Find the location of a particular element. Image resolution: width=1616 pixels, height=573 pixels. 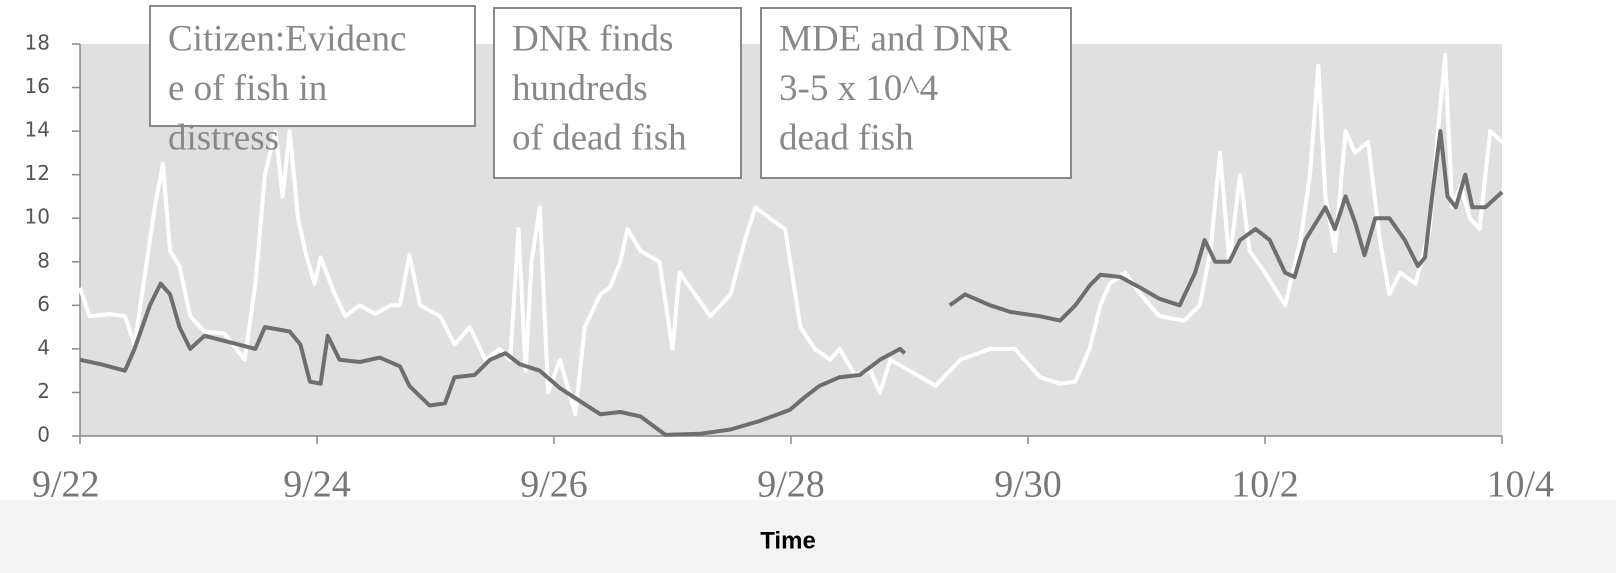

x-tick-label: 9/30 is located at coordinates (1028, 485).